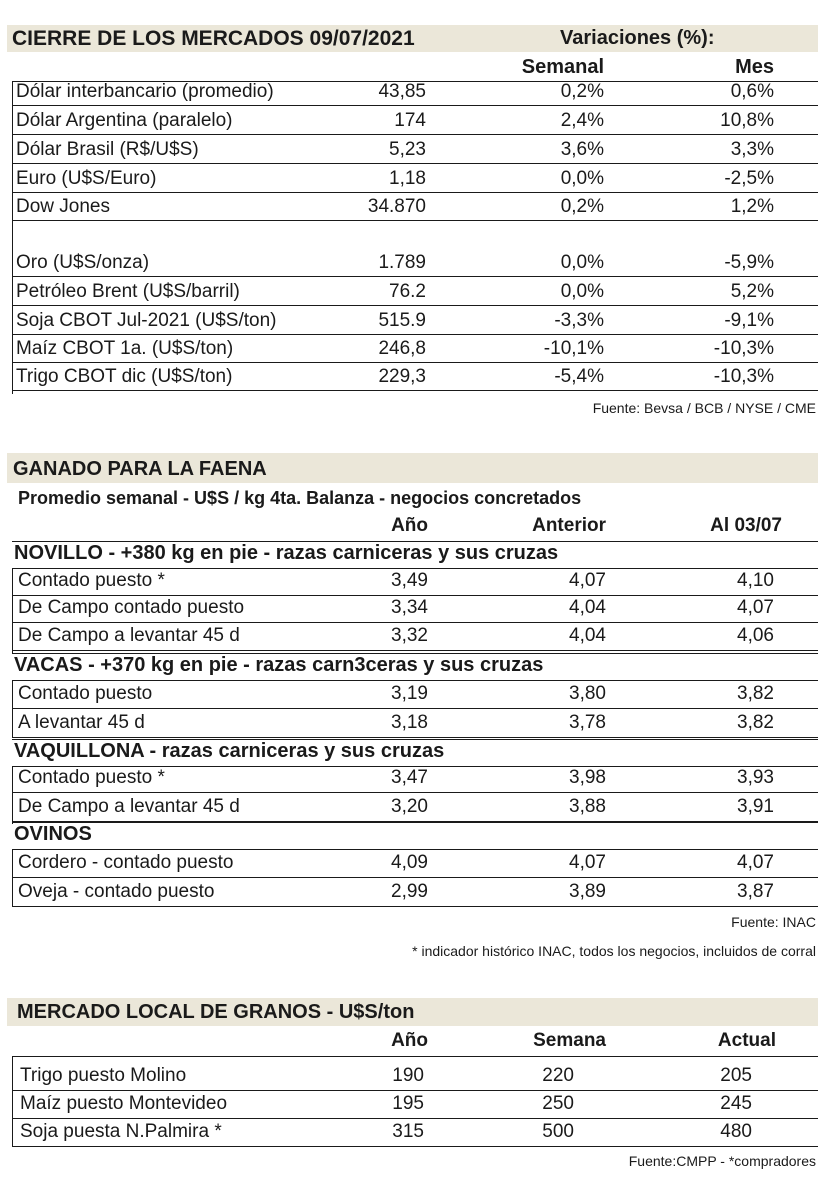 The image size is (840, 1189). I want to click on cattle-ano: 3,20, so click(409, 806).